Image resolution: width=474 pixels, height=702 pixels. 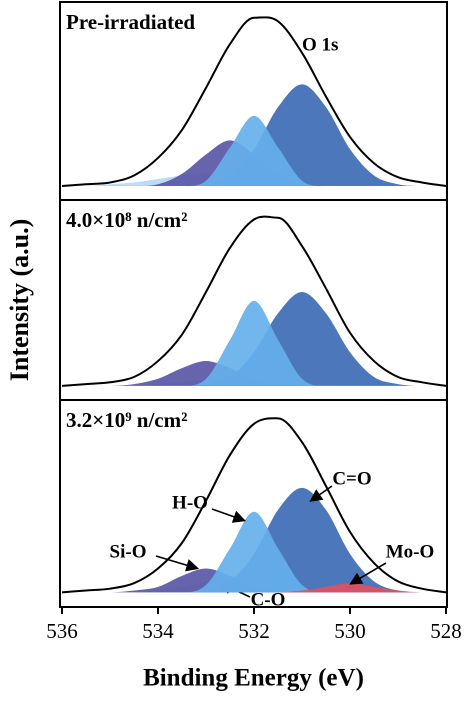 What do you see at coordinates (254, 631) in the screenshot?
I see `x-tick-label: 532` at bounding box center [254, 631].